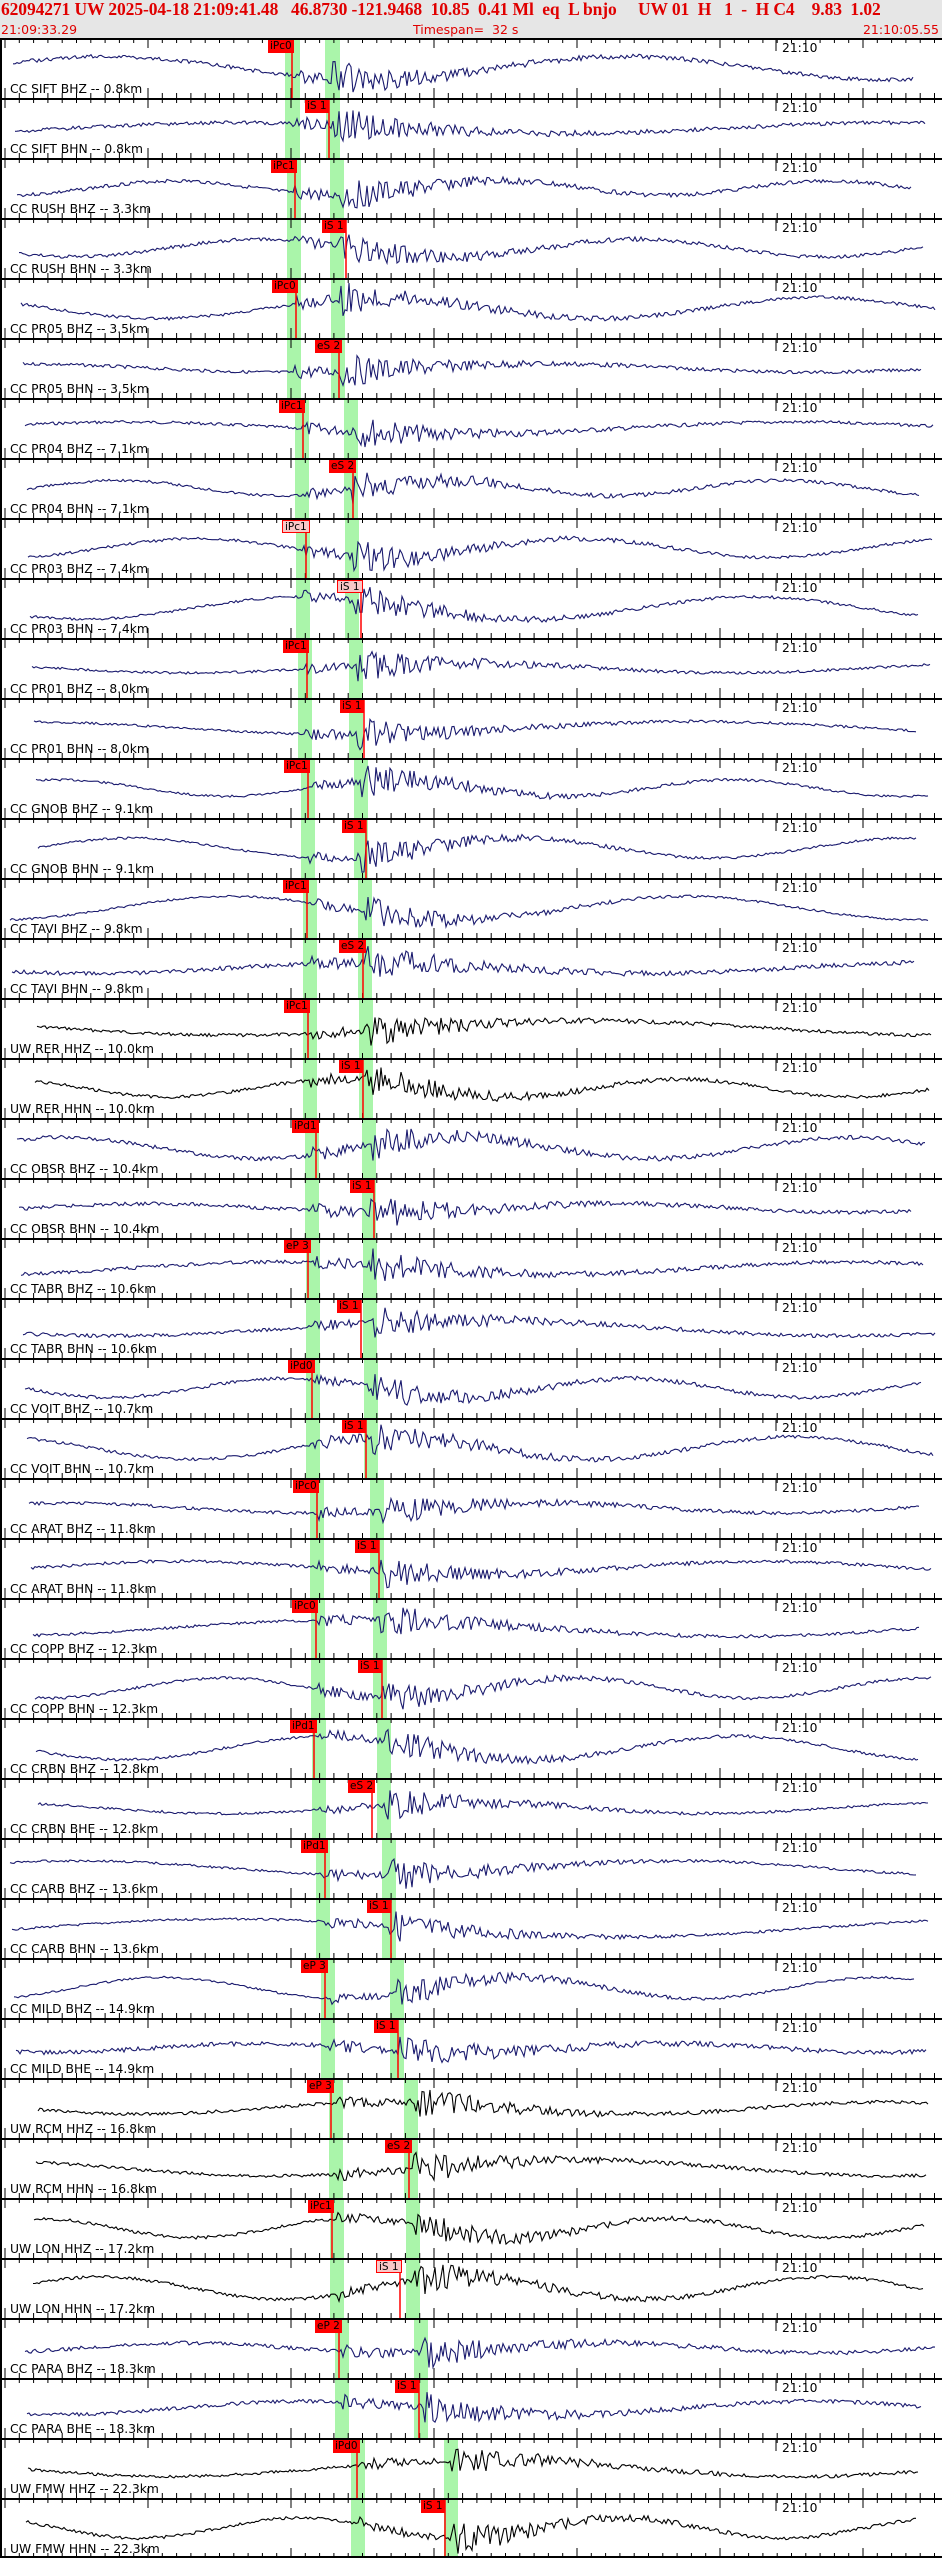  Describe the element at coordinates (471, 1568) in the screenshot. I see `trace-panel-cc-arat-bhn: 21:10 iS 1 CC ARAT BHN -- 11.8km` at that location.